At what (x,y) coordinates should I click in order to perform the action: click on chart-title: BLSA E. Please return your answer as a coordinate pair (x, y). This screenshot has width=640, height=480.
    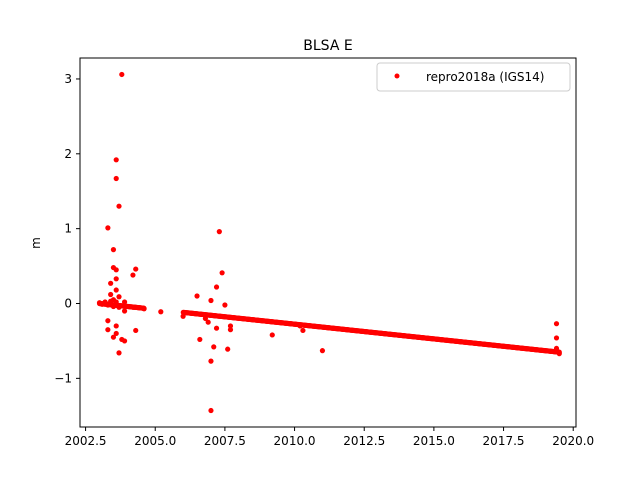
    Looking at the image, I should click on (327, 46).